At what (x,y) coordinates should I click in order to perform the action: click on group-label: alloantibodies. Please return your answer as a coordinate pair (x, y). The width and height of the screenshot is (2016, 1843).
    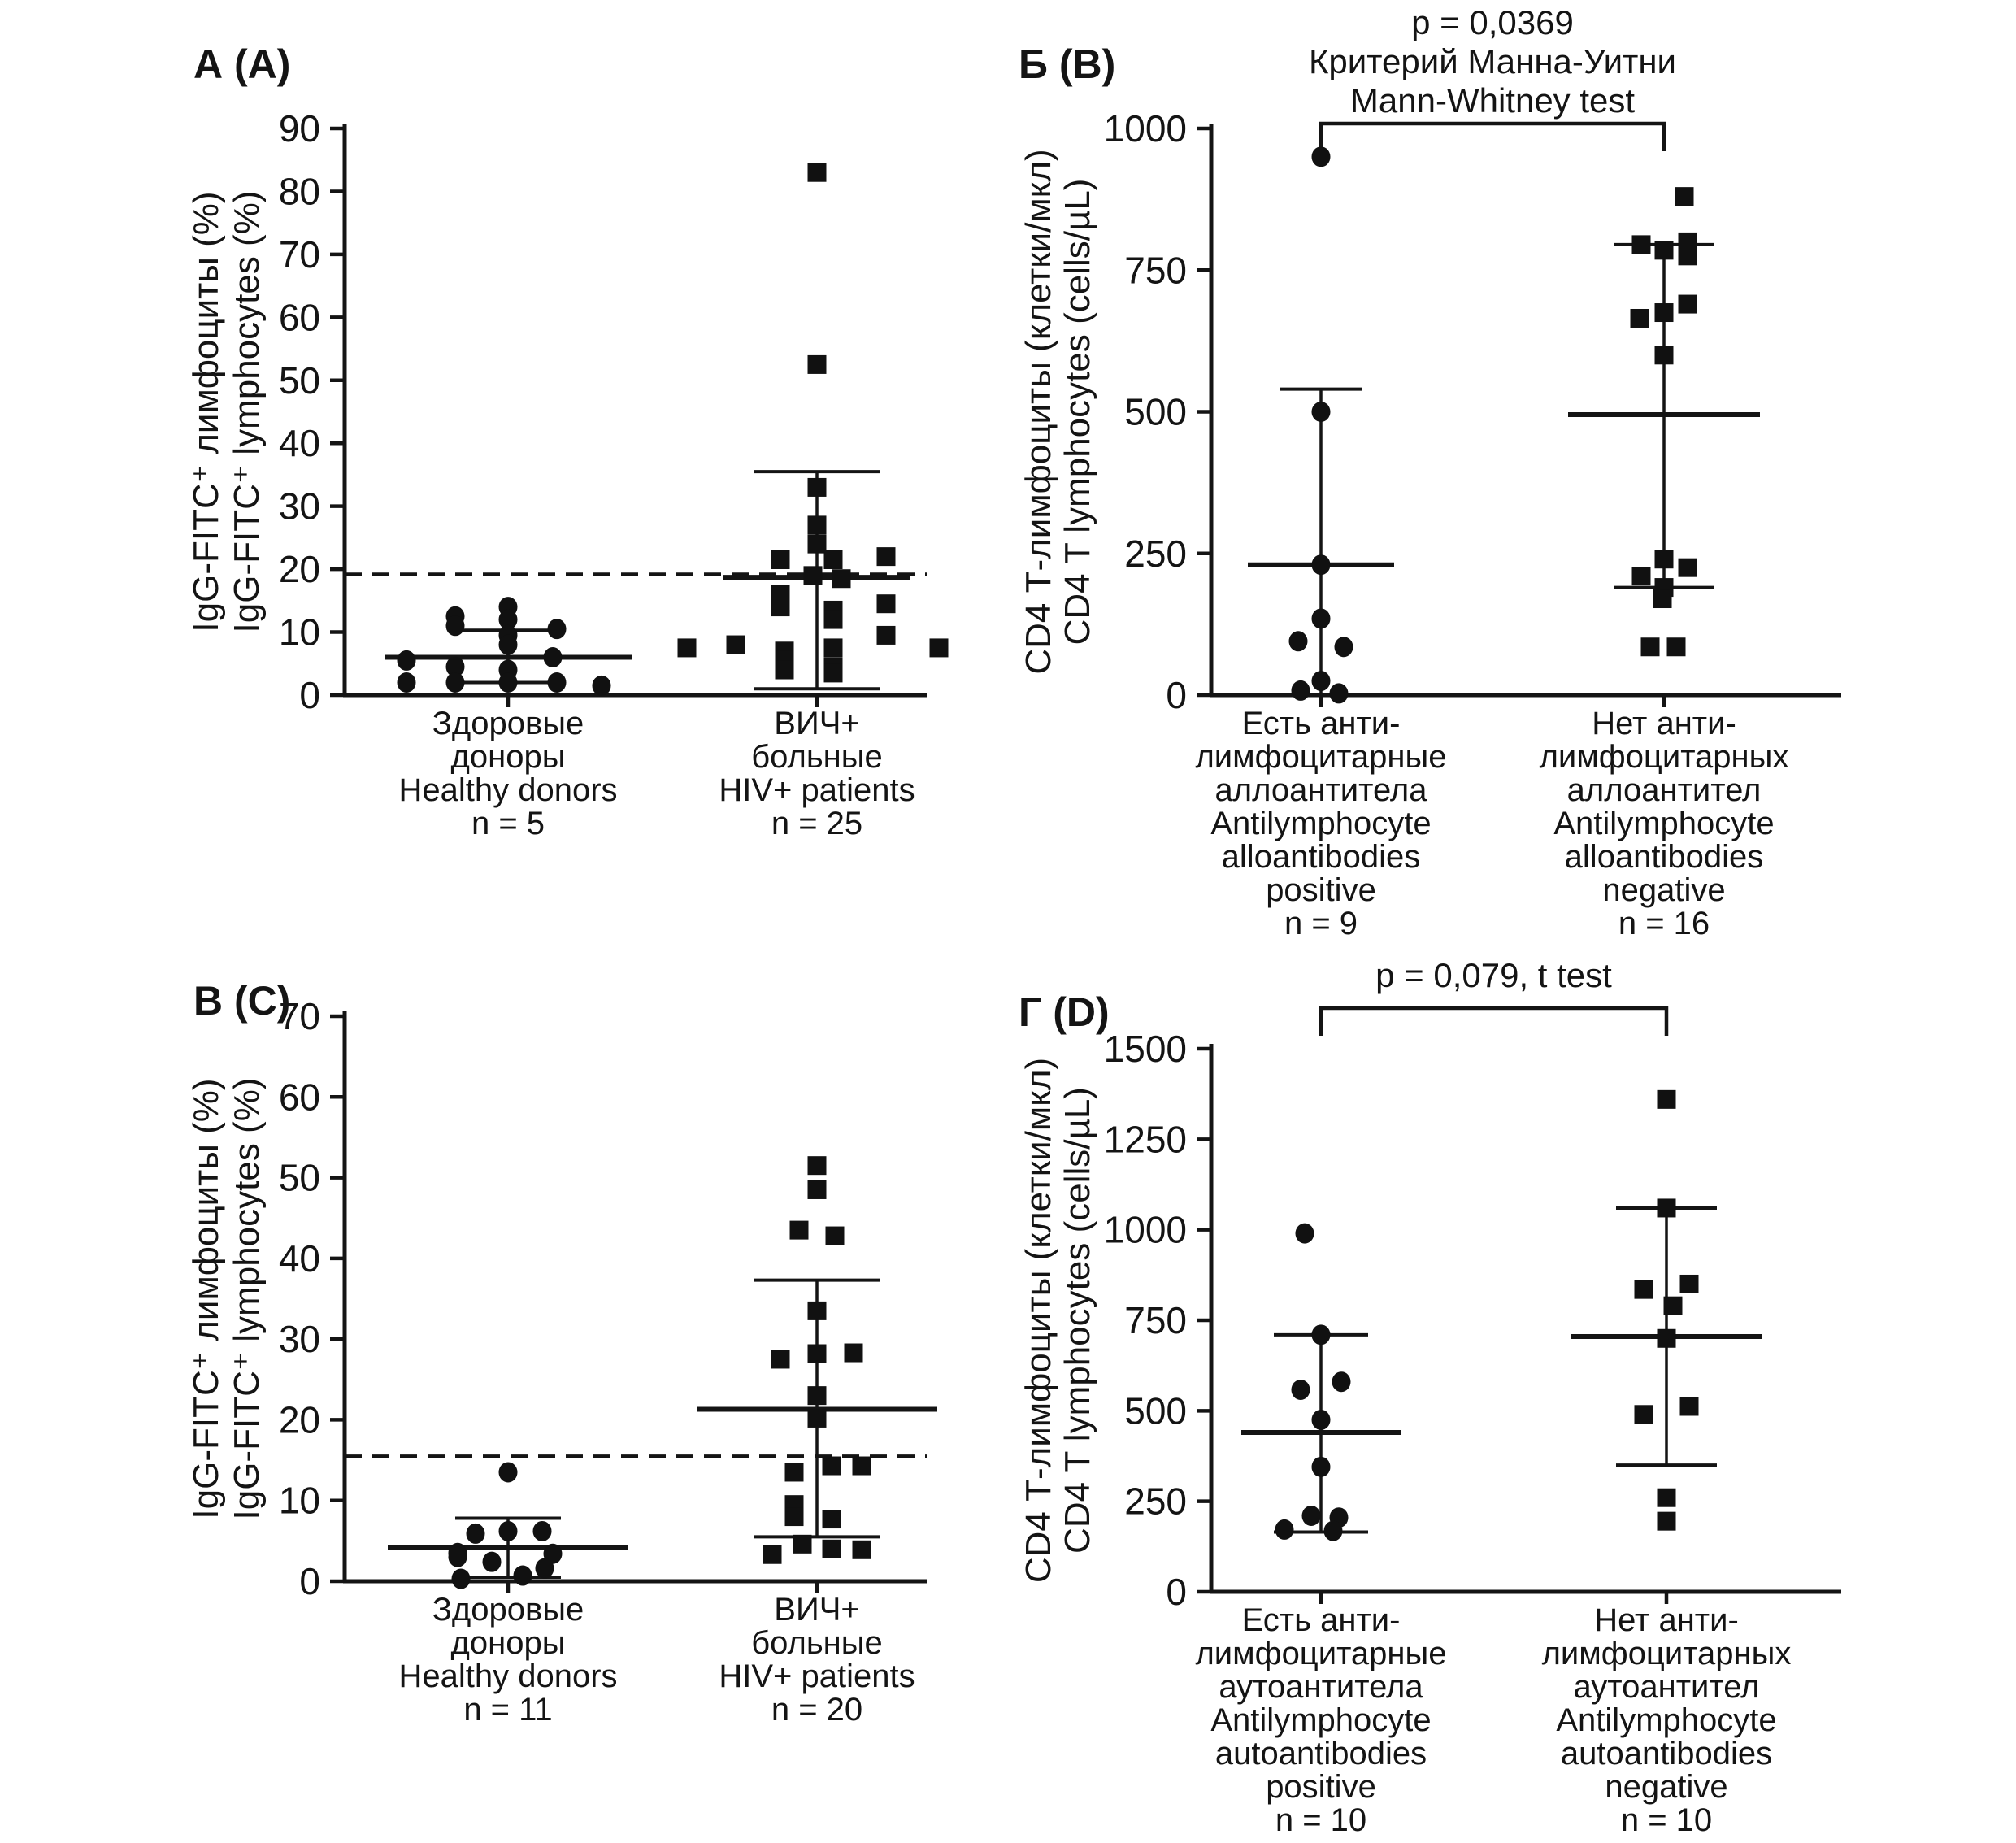
    Looking at the image, I should click on (1321, 857).